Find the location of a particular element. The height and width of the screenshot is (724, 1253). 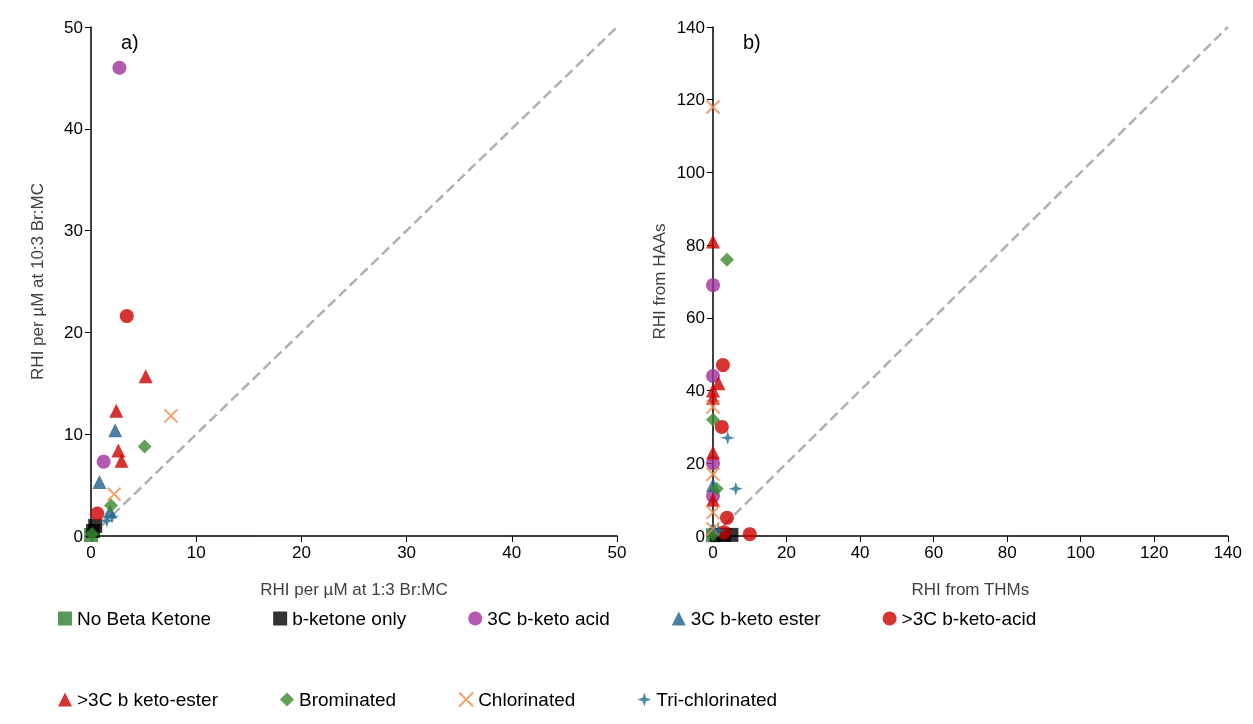

y-tick-label: 50 is located at coordinates (73, 27).